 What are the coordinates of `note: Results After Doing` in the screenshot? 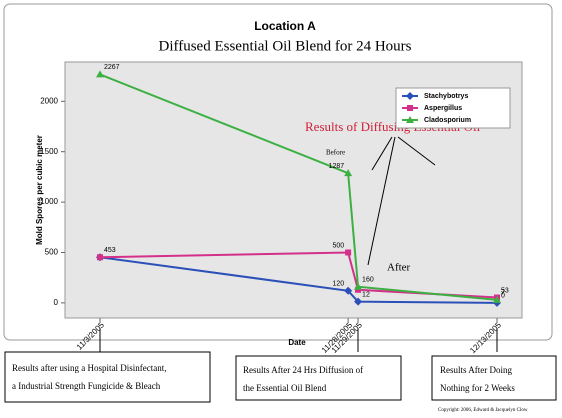 It's located at (476, 370).